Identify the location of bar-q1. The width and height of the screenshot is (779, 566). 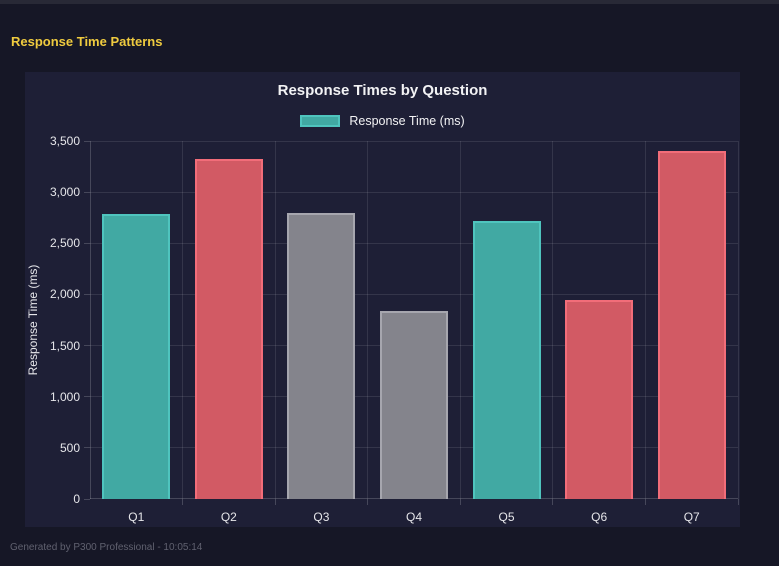
(136, 356).